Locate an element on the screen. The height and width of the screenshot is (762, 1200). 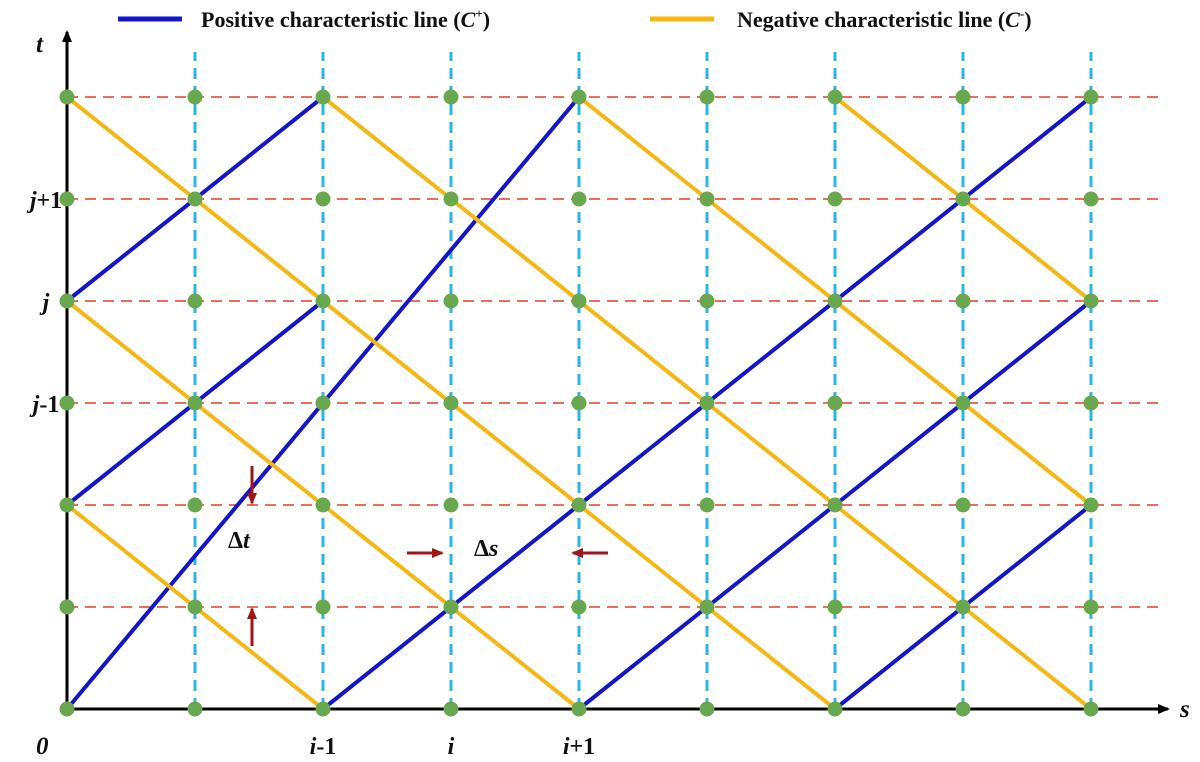
x-tick-label: i-1 is located at coordinates (323, 747).